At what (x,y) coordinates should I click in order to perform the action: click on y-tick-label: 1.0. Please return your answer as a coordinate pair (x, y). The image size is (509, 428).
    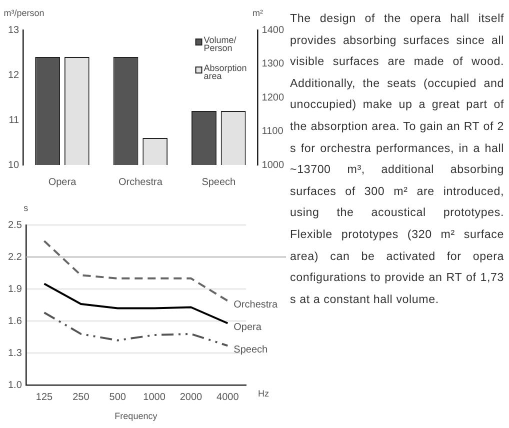
    Looking at the image, I should click on (15, 385).